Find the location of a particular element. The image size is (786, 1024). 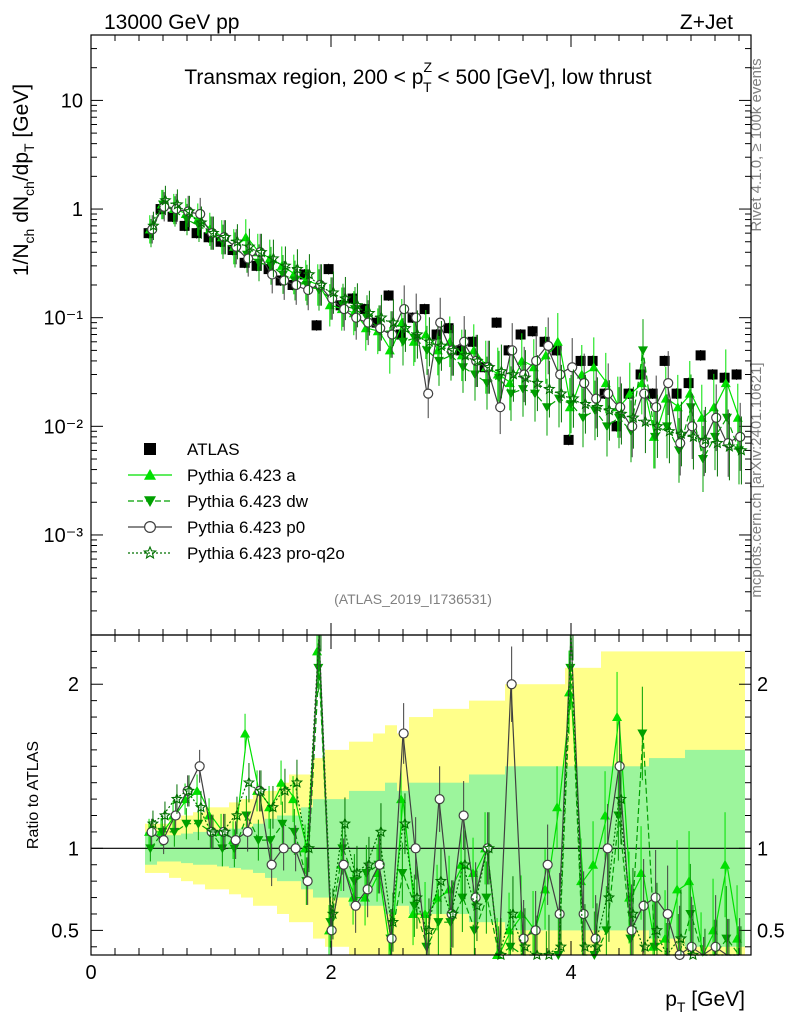

y-tick-label: 0.5 is located at coordinates (65, 931).